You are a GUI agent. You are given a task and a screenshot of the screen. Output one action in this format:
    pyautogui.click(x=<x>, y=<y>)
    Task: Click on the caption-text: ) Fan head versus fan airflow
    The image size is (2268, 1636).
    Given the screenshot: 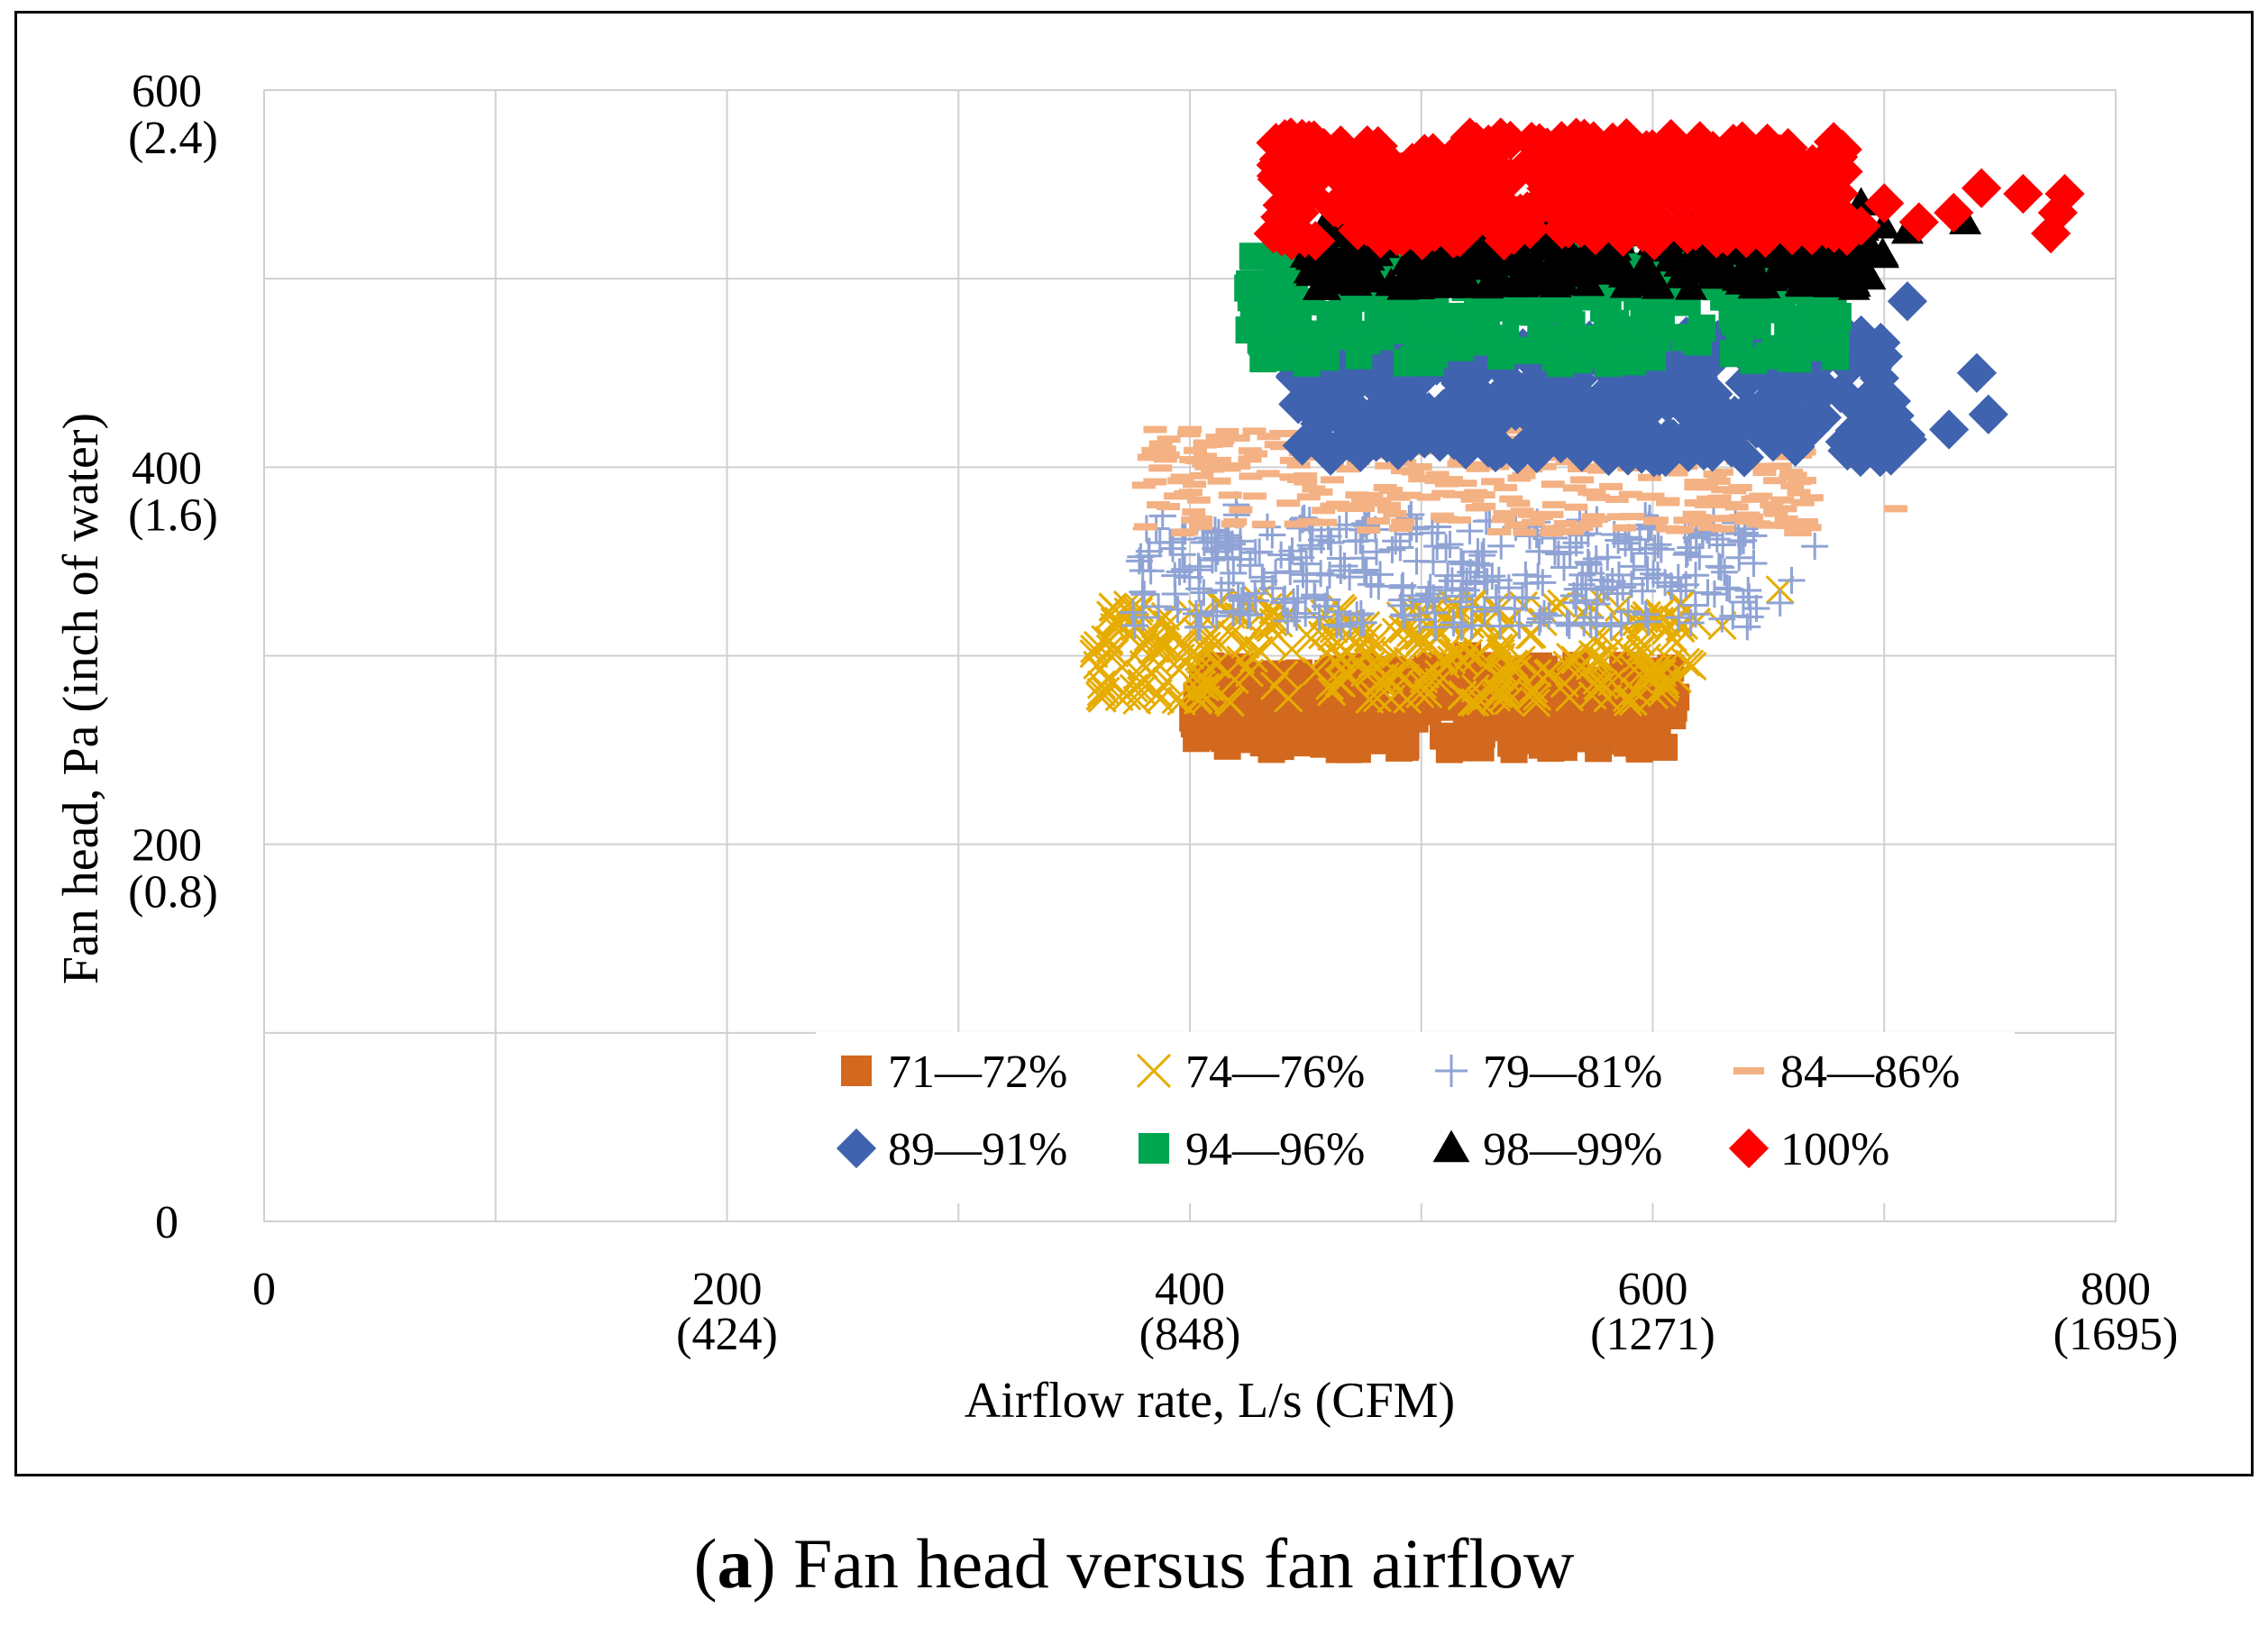 What is the action you would take?
    pyautogui.click(x=1163, y=1563)
    